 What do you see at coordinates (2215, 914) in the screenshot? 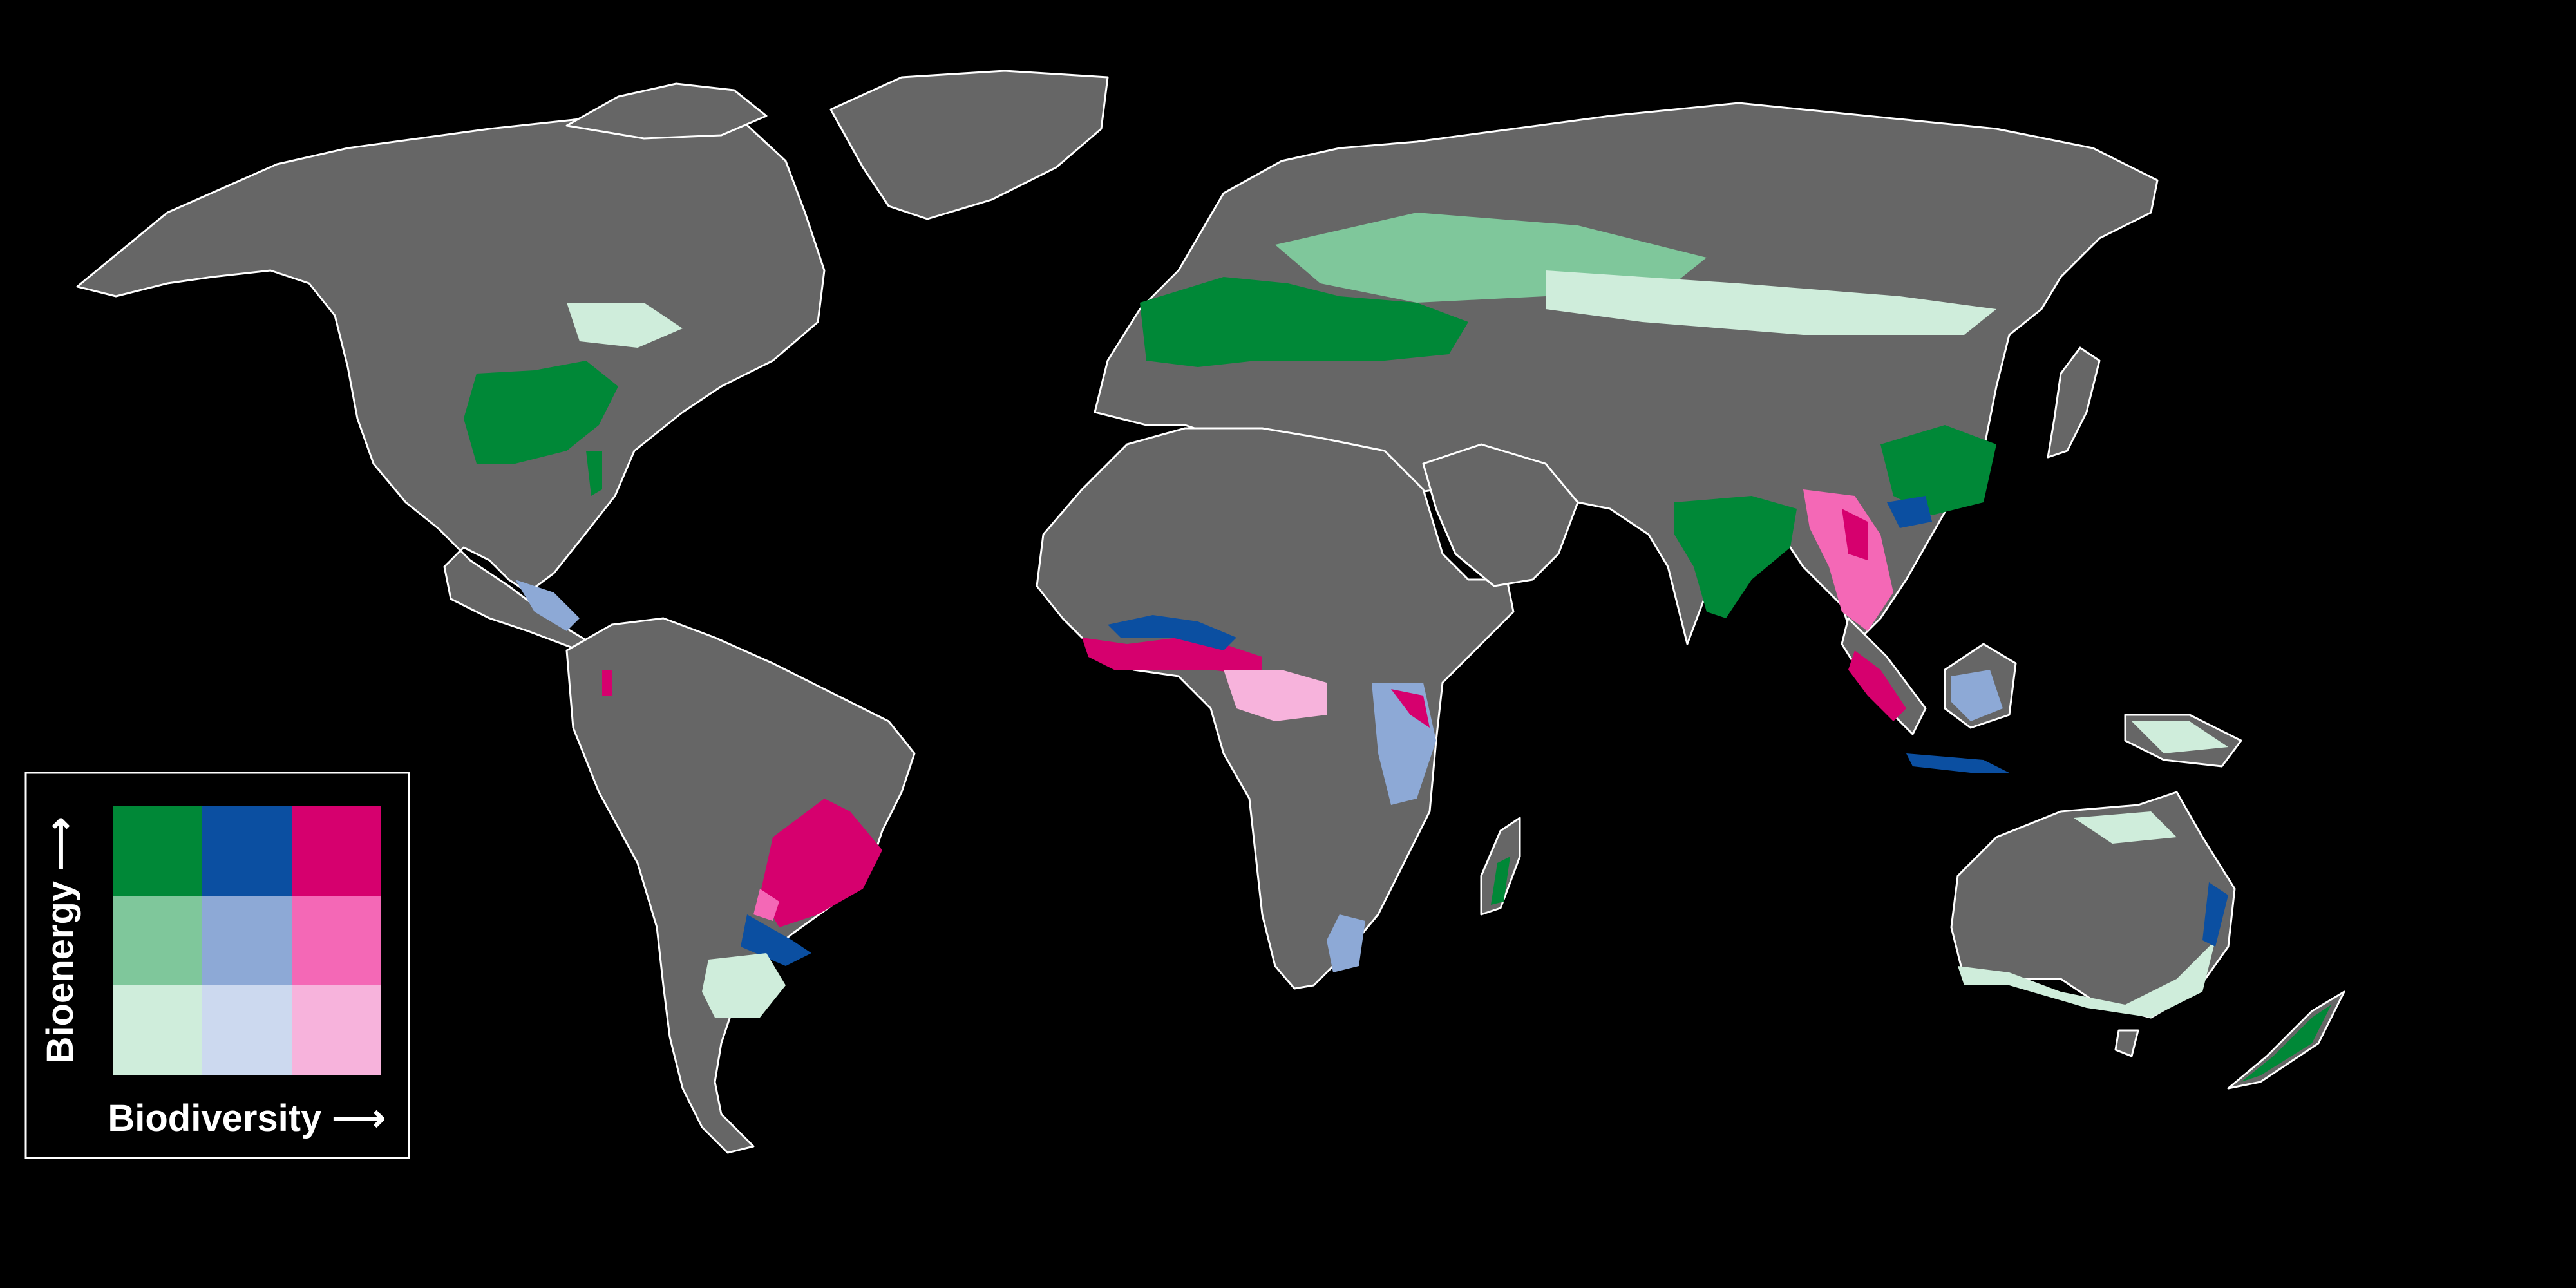
I see `australia-east-patch` at bounding box center [2215, 914].